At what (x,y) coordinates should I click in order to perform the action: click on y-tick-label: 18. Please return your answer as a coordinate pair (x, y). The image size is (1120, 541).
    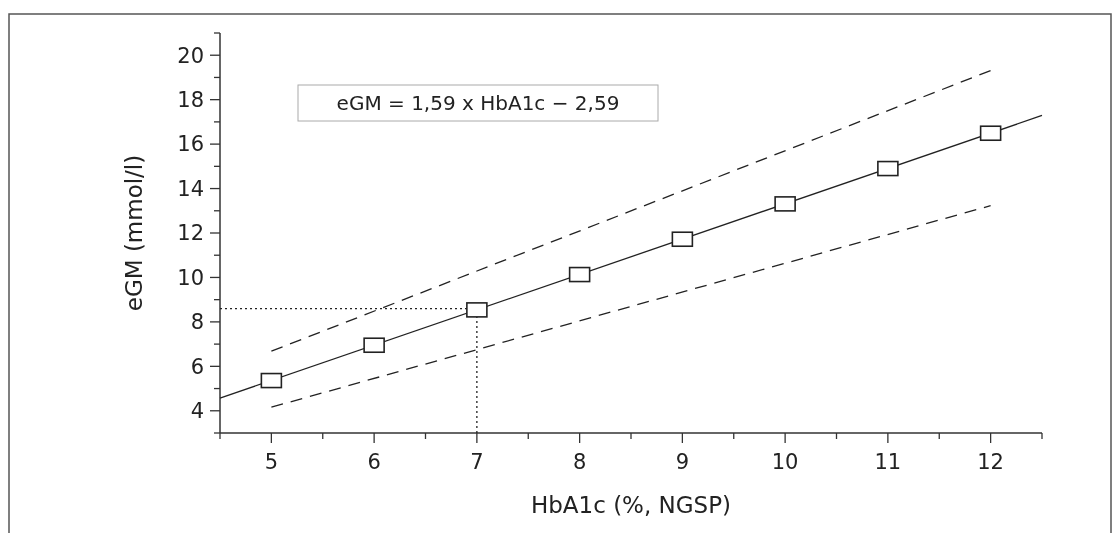
    Looking at the image, I should click on (190, 100).